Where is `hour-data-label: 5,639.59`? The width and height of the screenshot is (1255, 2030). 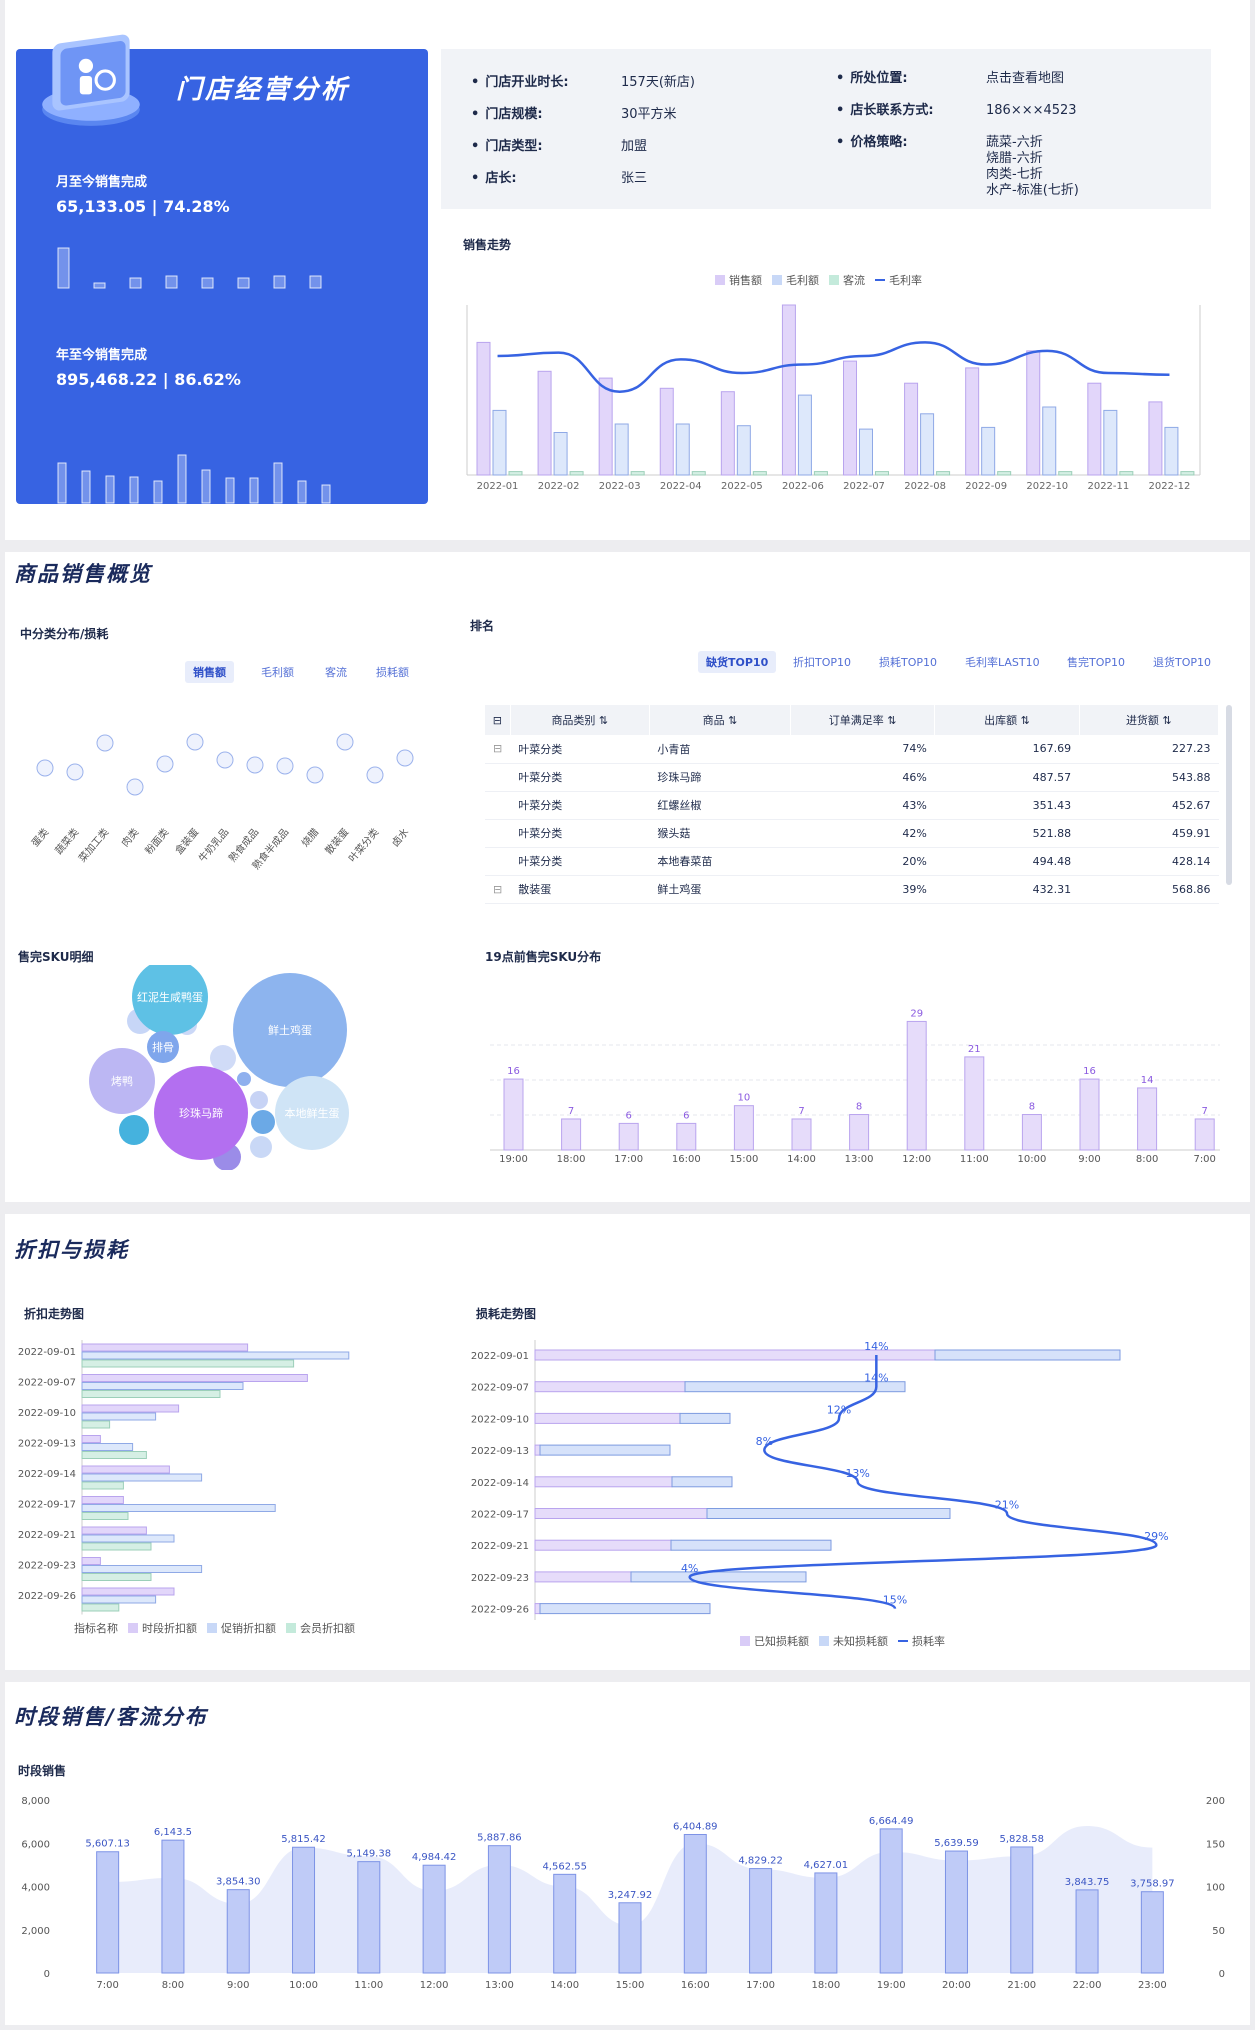
hour-data-label: 5,639.59 is located at coordinates (956, 1843).